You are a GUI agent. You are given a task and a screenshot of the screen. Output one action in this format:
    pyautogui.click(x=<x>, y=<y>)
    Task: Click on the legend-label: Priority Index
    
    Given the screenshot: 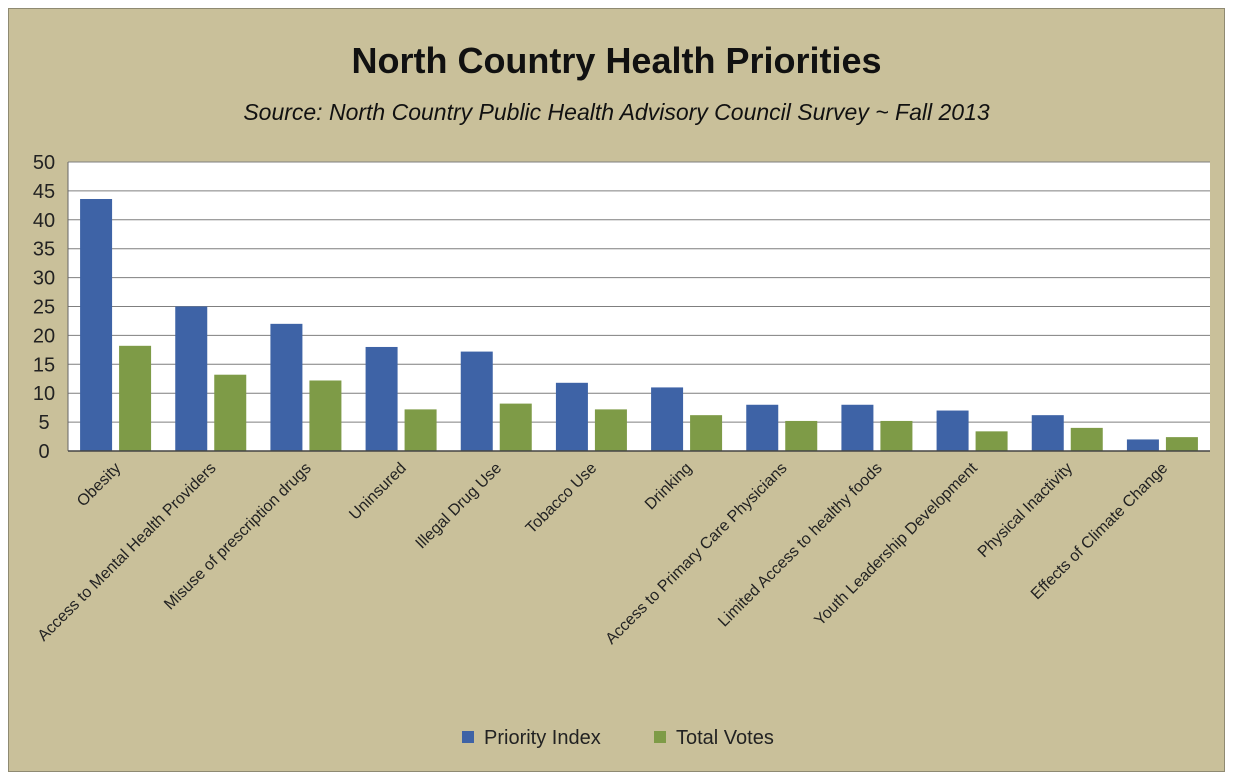 What is the action you would take?
    pyautogui.click(x=542, y=738)
    